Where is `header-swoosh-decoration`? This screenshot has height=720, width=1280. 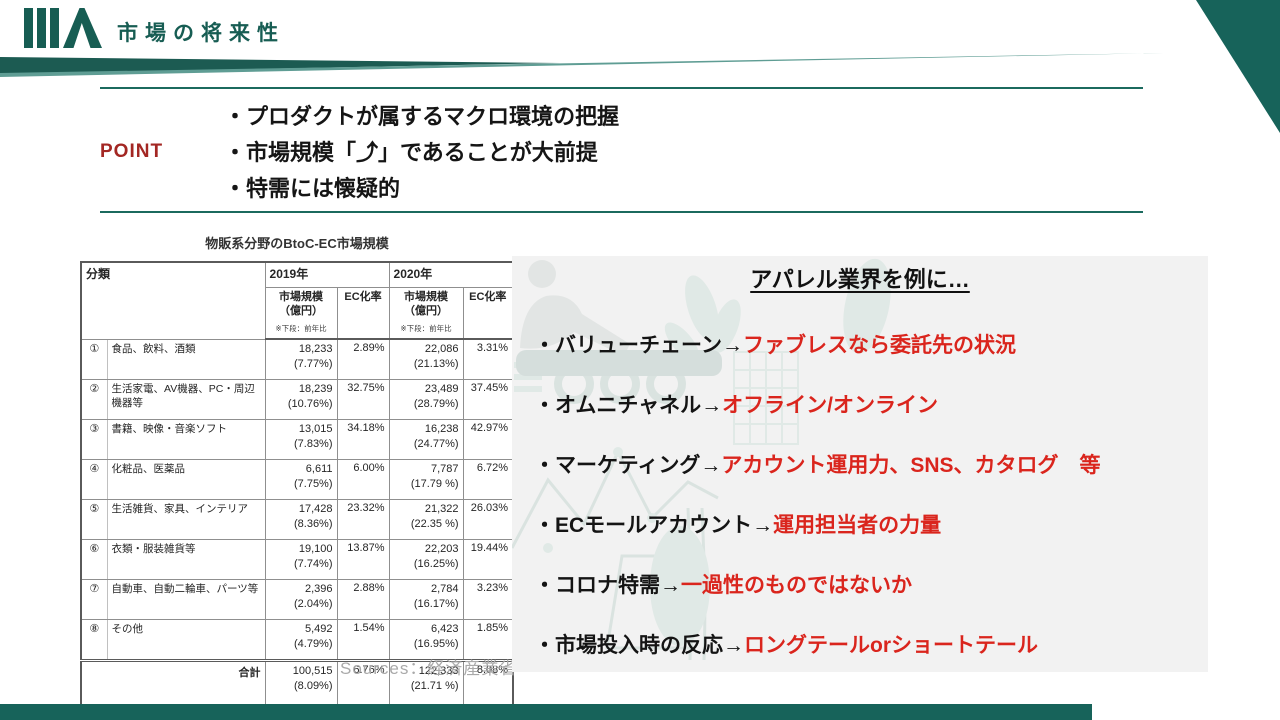 header-swoosh-decoration is located at coordinates (582, 65).